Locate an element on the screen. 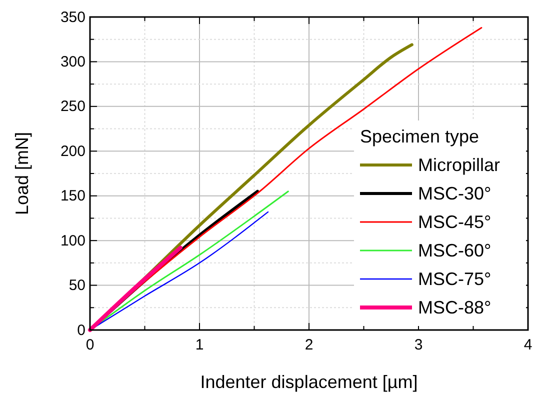  y-tick-label: 0 is located at coordinates (81, 330).